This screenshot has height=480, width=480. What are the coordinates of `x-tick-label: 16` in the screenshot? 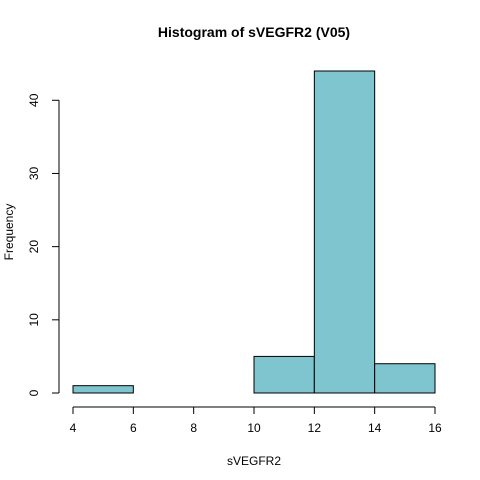 It's located at (435, 428).